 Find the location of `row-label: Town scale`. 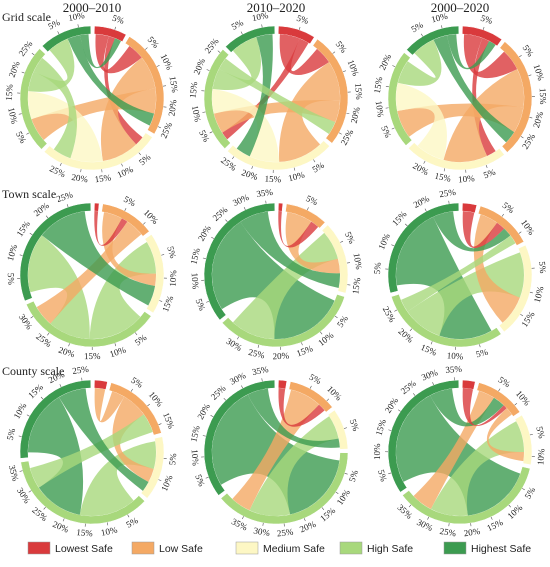

row-label: Town scale is located at coordinates (29, 194).